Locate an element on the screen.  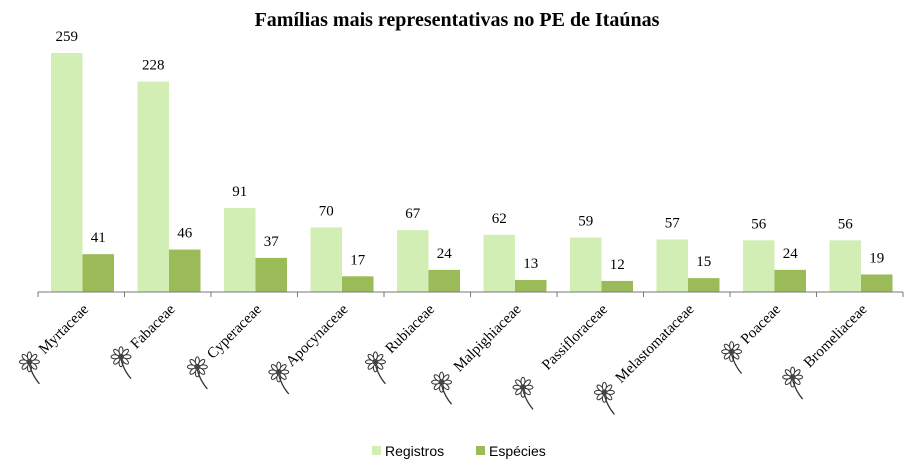
x-tick-label: Malpighiaceae is located at coordinates (488, 338).